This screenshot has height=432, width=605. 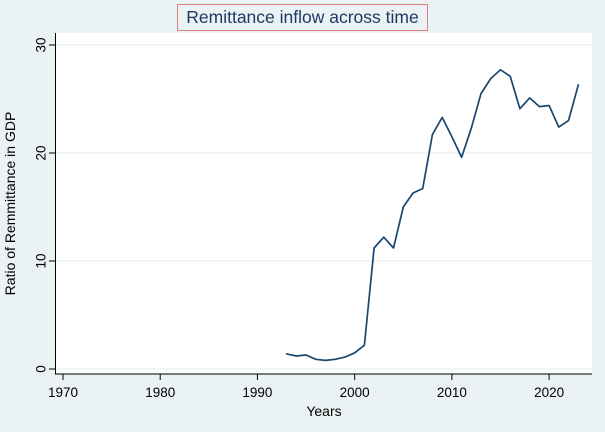 I want to click on y-tick-label: 20, so click(x=41, y=152).